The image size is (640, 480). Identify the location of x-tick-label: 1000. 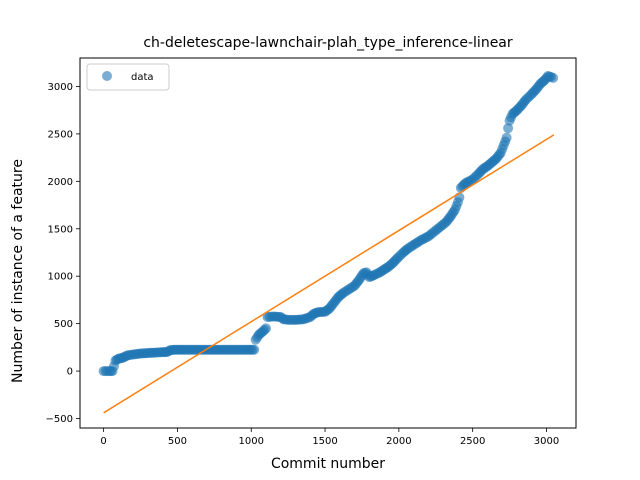
(251, 441).